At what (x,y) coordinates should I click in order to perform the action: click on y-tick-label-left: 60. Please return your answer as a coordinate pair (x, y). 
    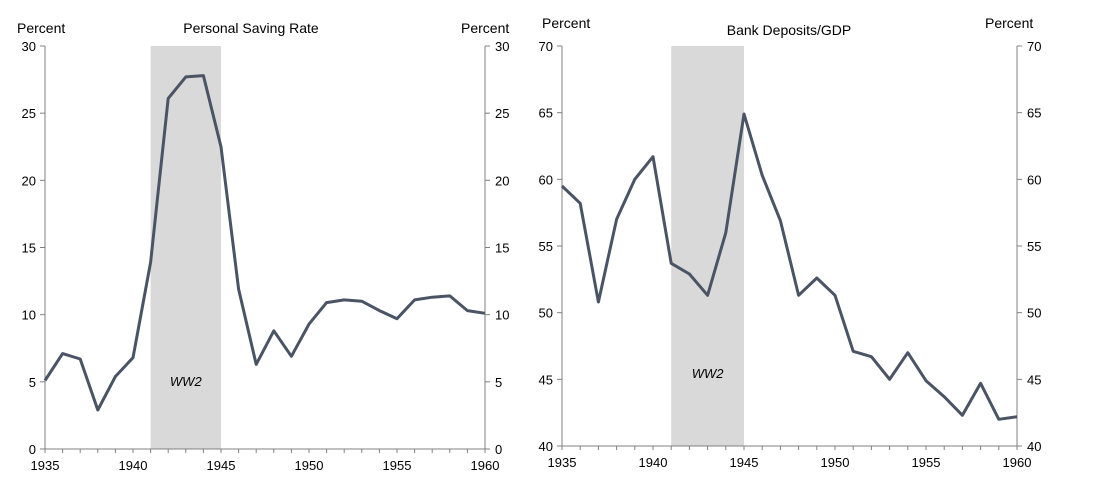
    Looking at the image, I should click on (546, 179).